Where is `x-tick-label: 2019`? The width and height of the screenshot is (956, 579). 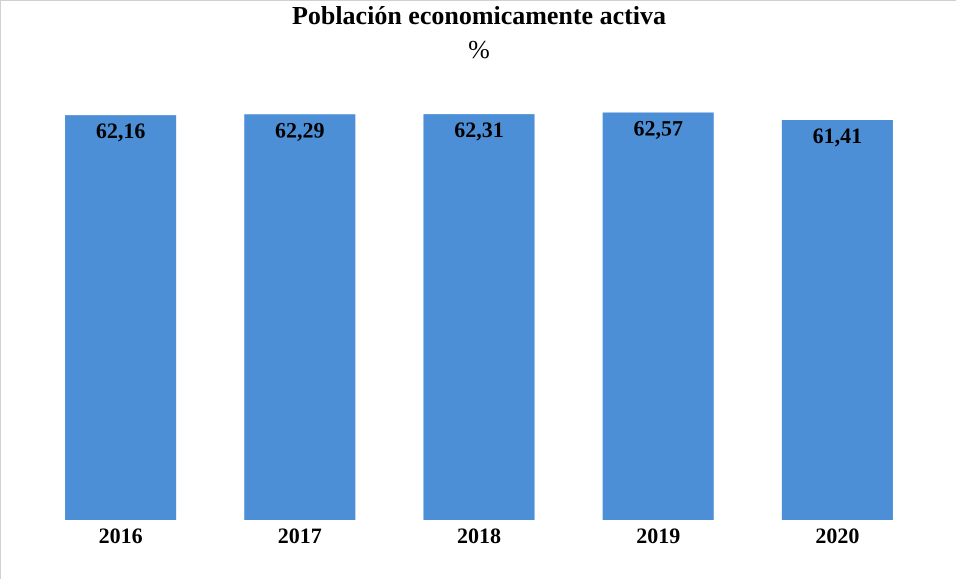 x-tick-label: 2019 is located at coordinates (658, 535).